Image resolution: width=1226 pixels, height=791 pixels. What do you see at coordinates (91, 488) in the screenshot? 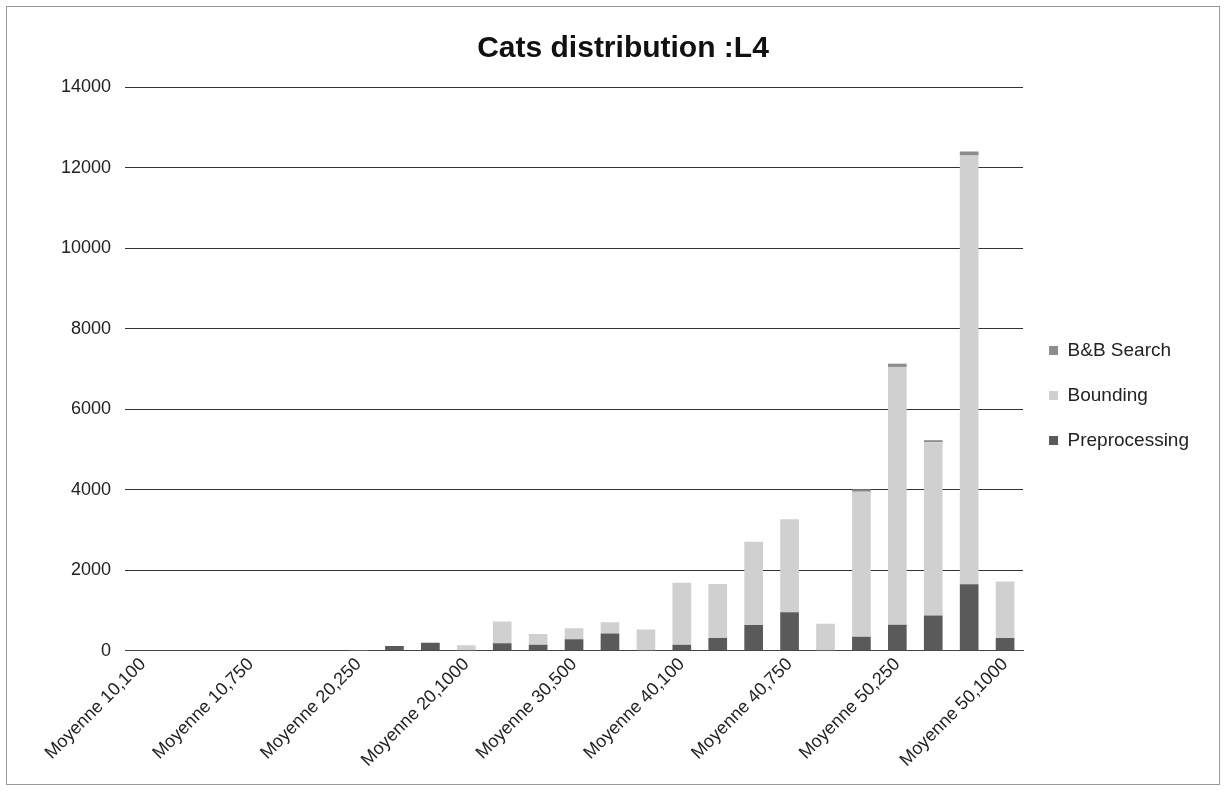
I see `y-tick-label: 4000` at bounding box center [91, 488].